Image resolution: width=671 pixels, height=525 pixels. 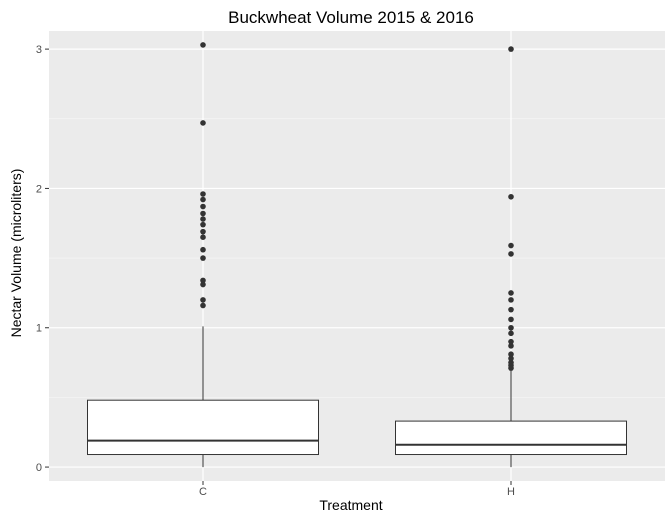 What do you see at coordinates (39, 329) in the screenshot?
I see `y-tick-label: 1` at bounding box center [39, 329].